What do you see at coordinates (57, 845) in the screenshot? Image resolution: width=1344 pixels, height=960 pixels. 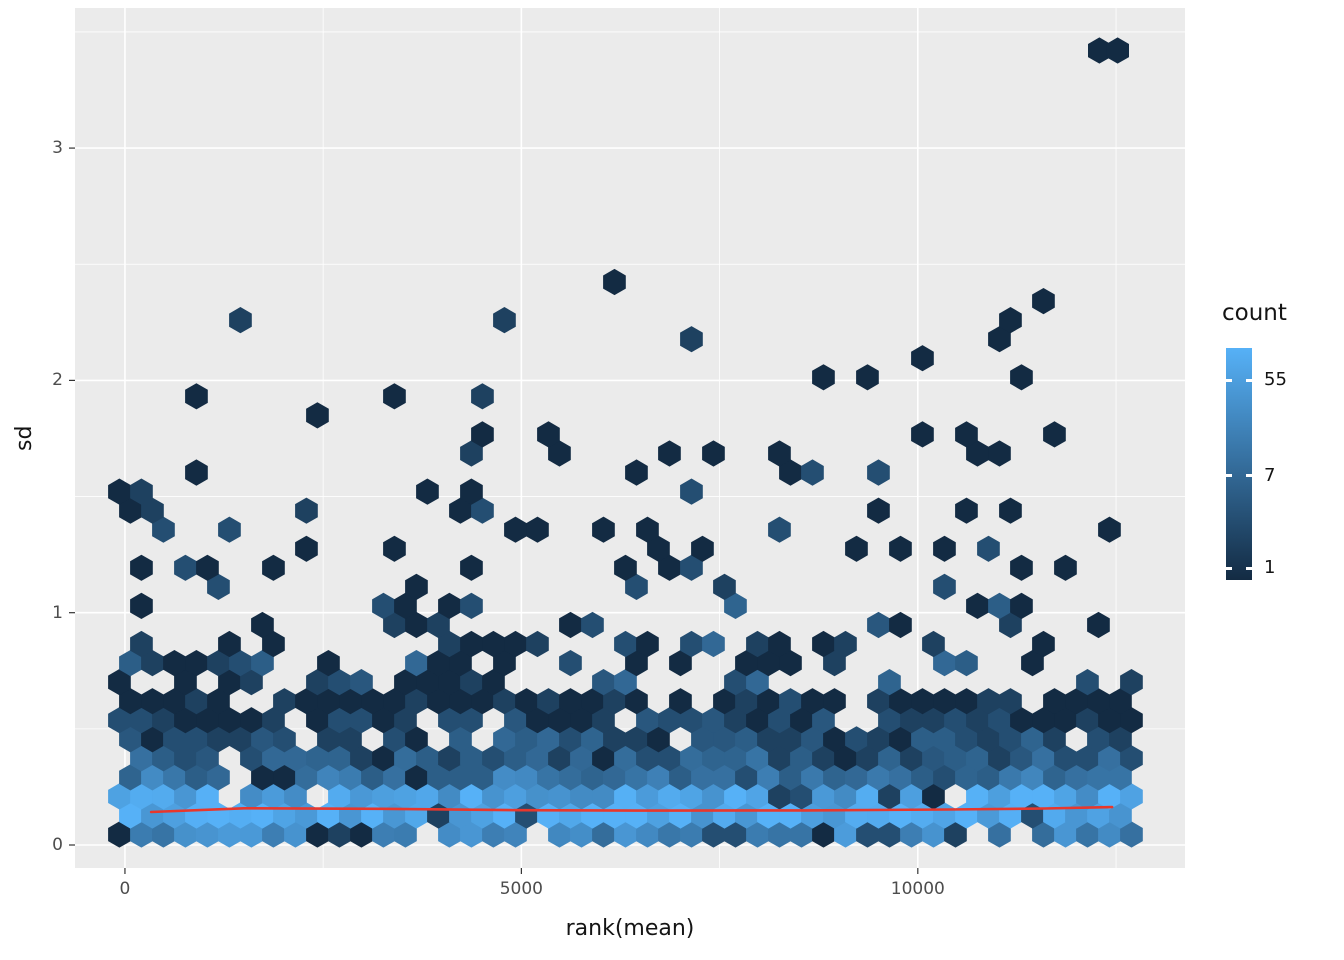 I see `y-tick-label: 0` at bounding box center [57, 845].